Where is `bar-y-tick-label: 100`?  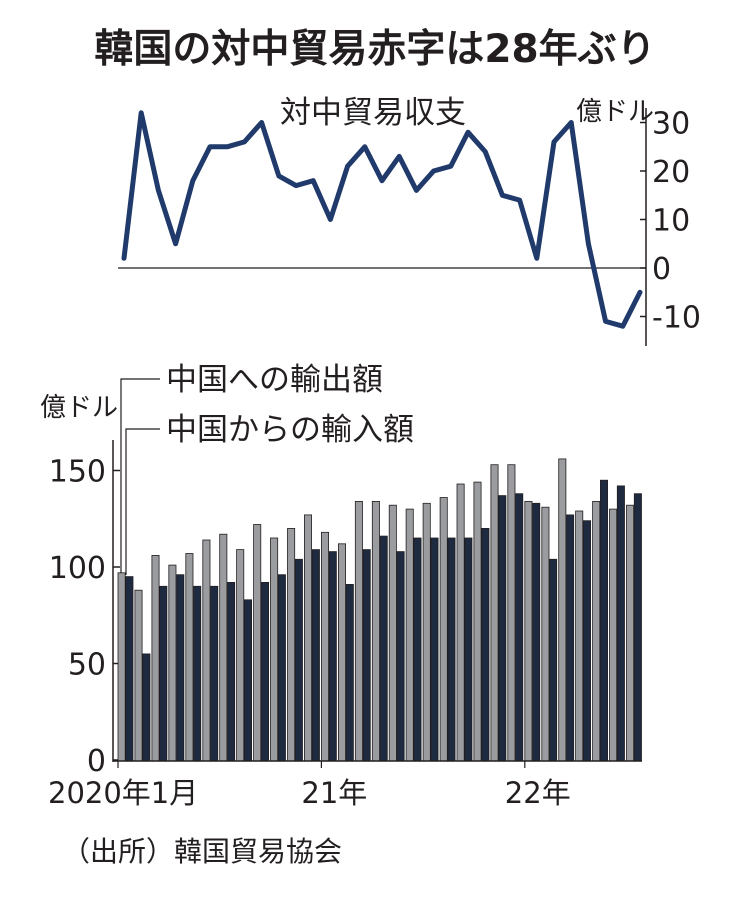 bar-y-tick-label: 100 is located at coordinates (77, 568).